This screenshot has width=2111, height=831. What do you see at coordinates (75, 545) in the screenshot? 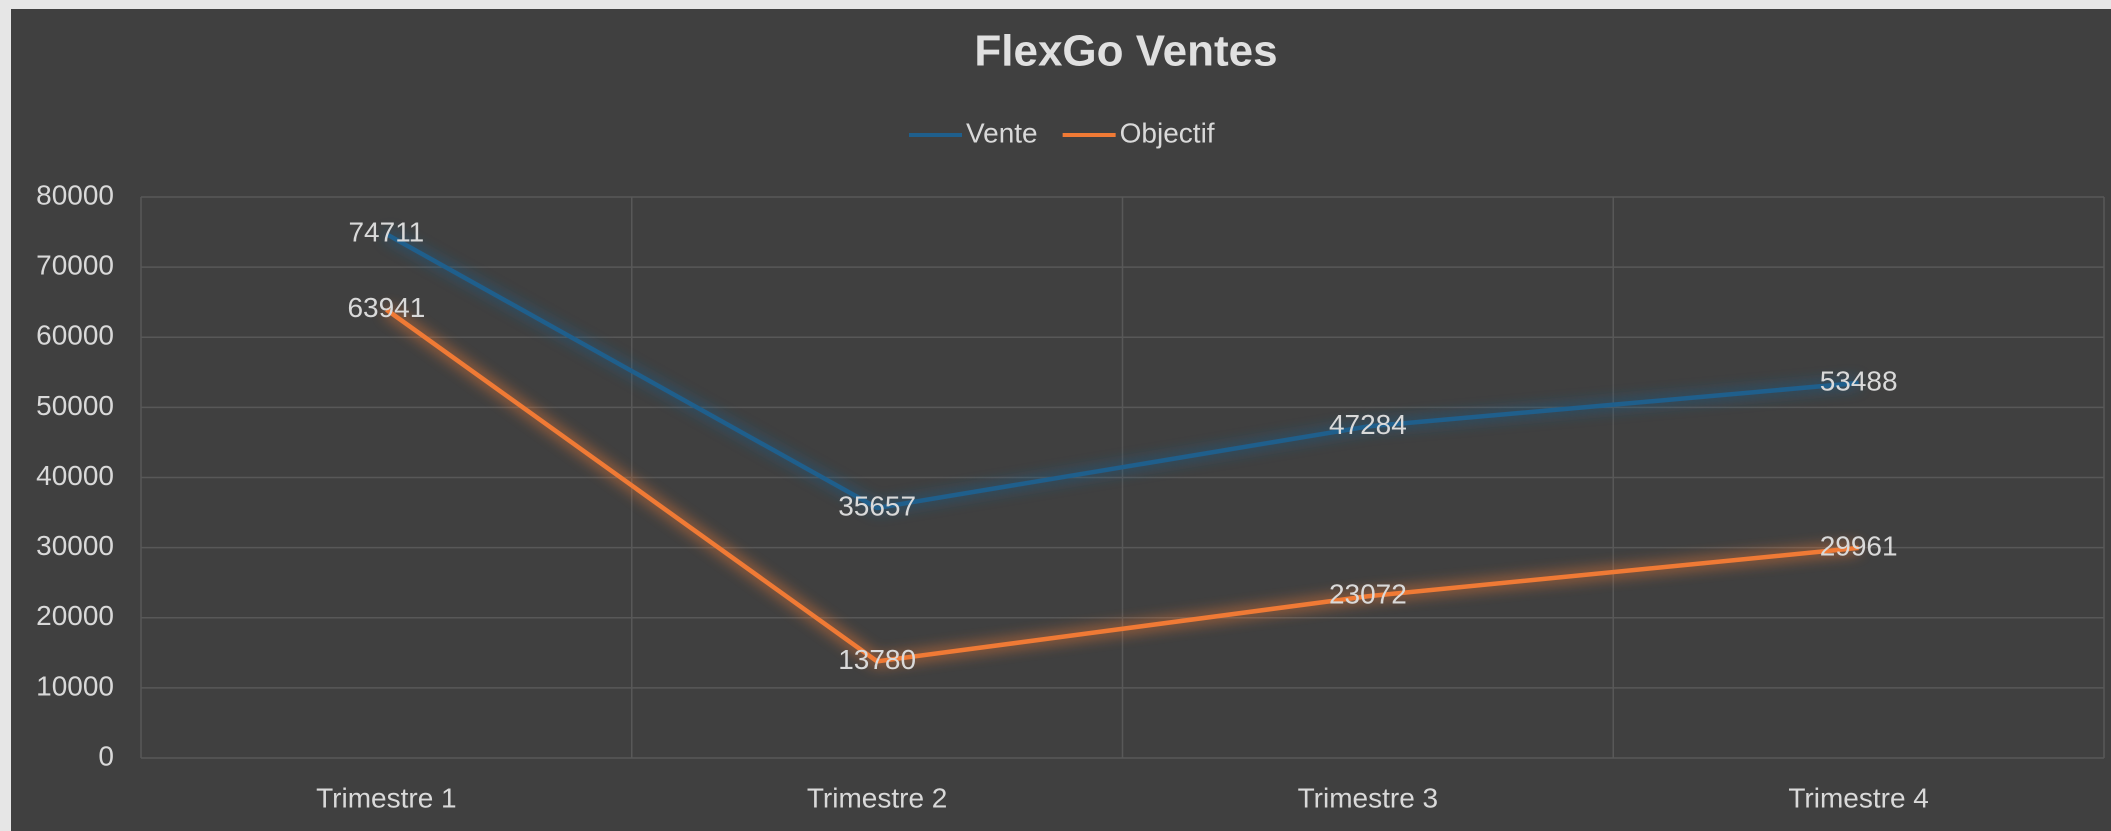
I see `y-tick-label: 30000` at bounding box center [75, 545].